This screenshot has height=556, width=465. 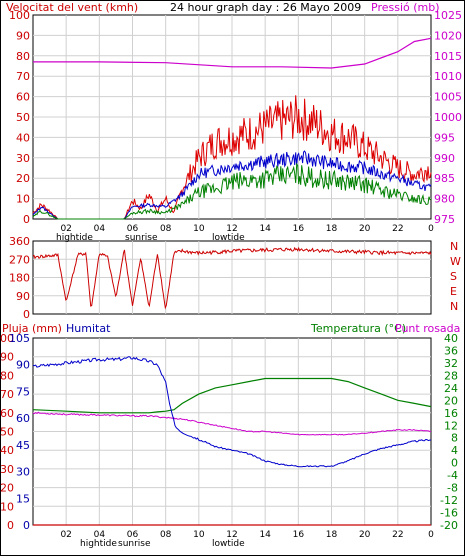 I want to click on p3-x-tick: 04, so click(x=100, y=535).